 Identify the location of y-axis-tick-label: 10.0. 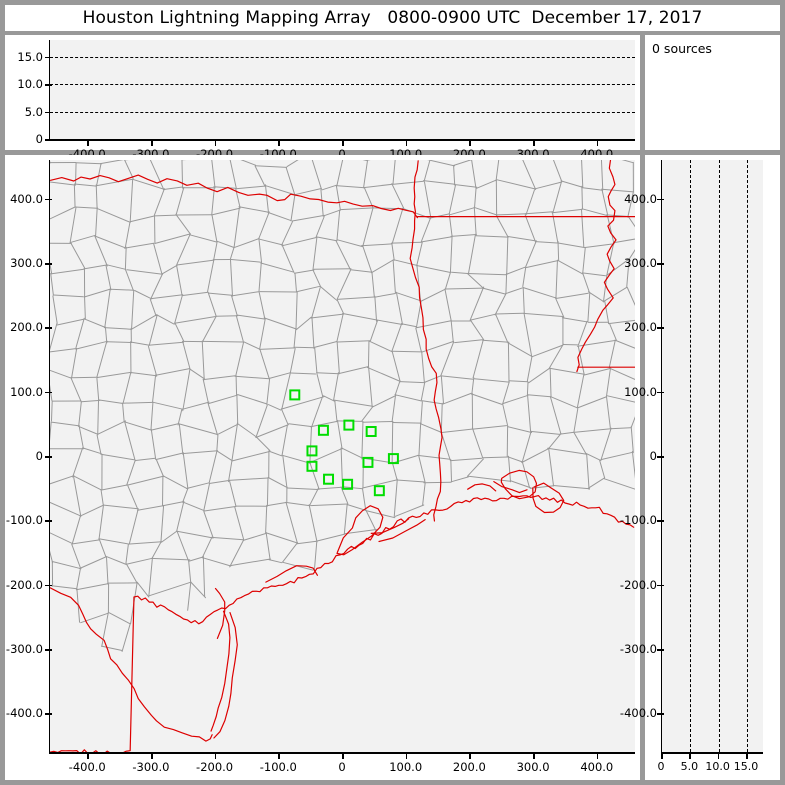
(30, 84).